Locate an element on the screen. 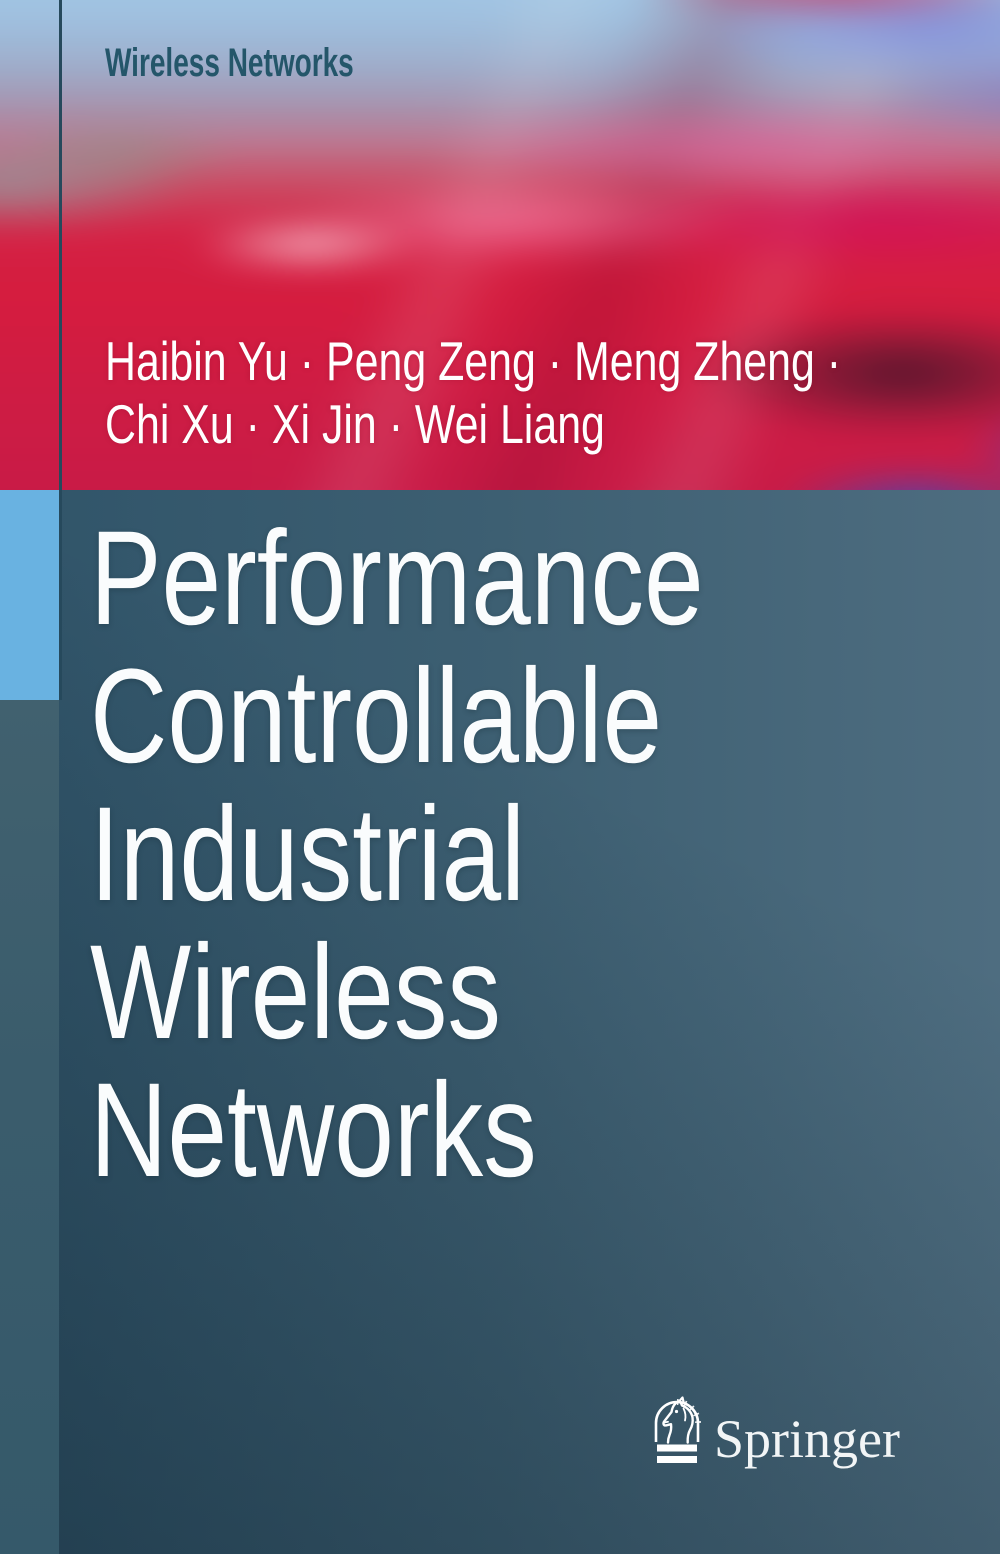  left-margin-strip is located at coordinates (29, 1127).